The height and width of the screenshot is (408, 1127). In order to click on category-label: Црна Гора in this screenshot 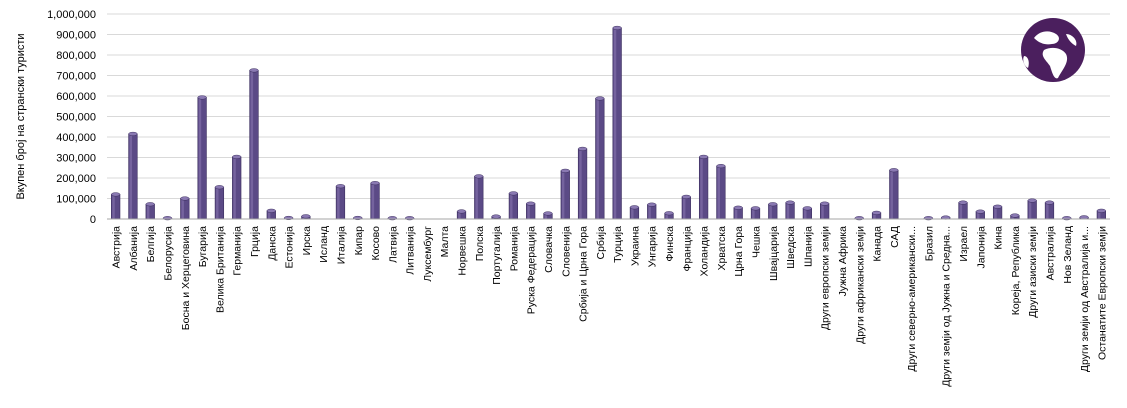, I will do `click(739, 251)`.